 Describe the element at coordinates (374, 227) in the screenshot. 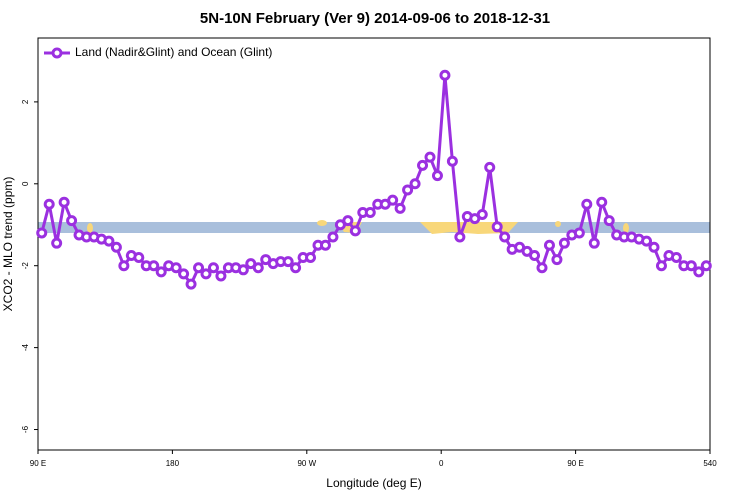

I see `latitude-band` at that location.